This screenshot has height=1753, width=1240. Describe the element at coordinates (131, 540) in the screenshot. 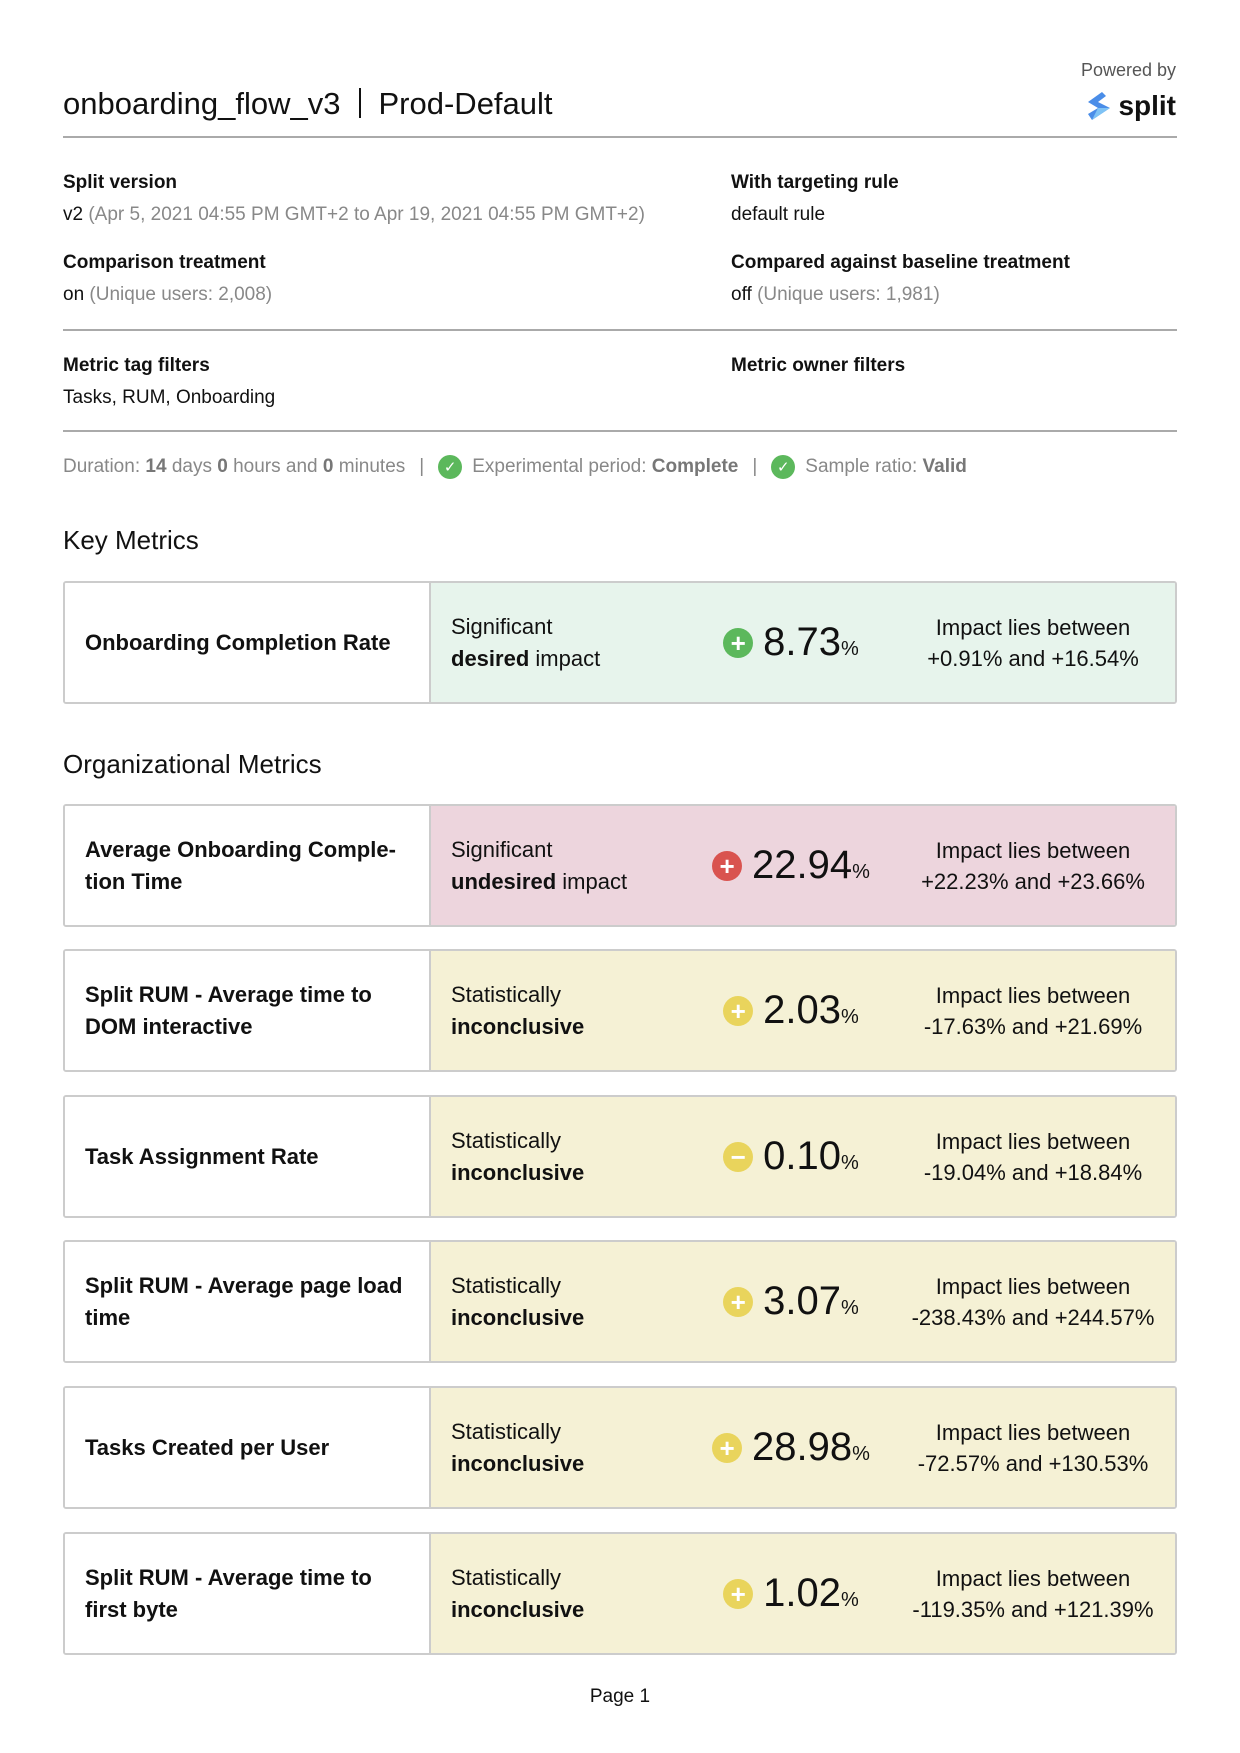

I see `key-metrics-heading: Key Metrics` at that location.